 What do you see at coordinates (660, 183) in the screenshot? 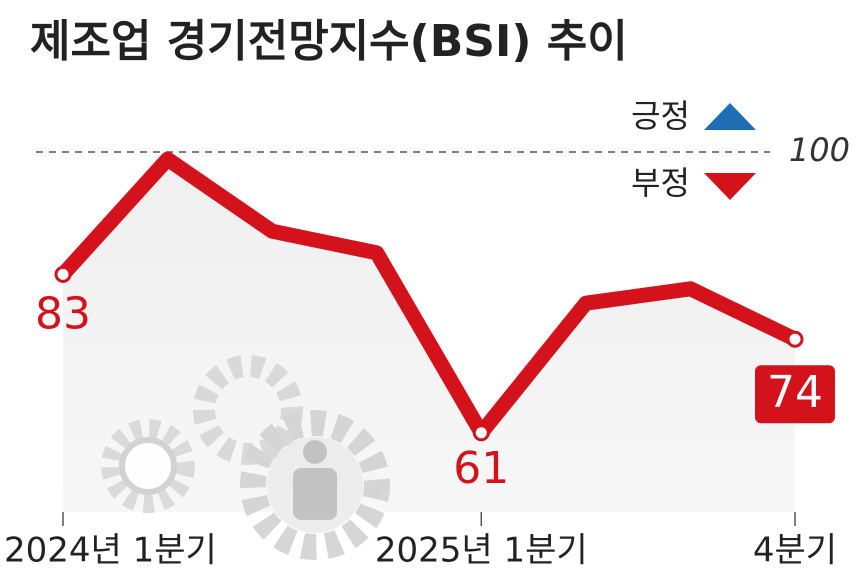
I see `legend-label: 부정` at bounding box center [660, 183].